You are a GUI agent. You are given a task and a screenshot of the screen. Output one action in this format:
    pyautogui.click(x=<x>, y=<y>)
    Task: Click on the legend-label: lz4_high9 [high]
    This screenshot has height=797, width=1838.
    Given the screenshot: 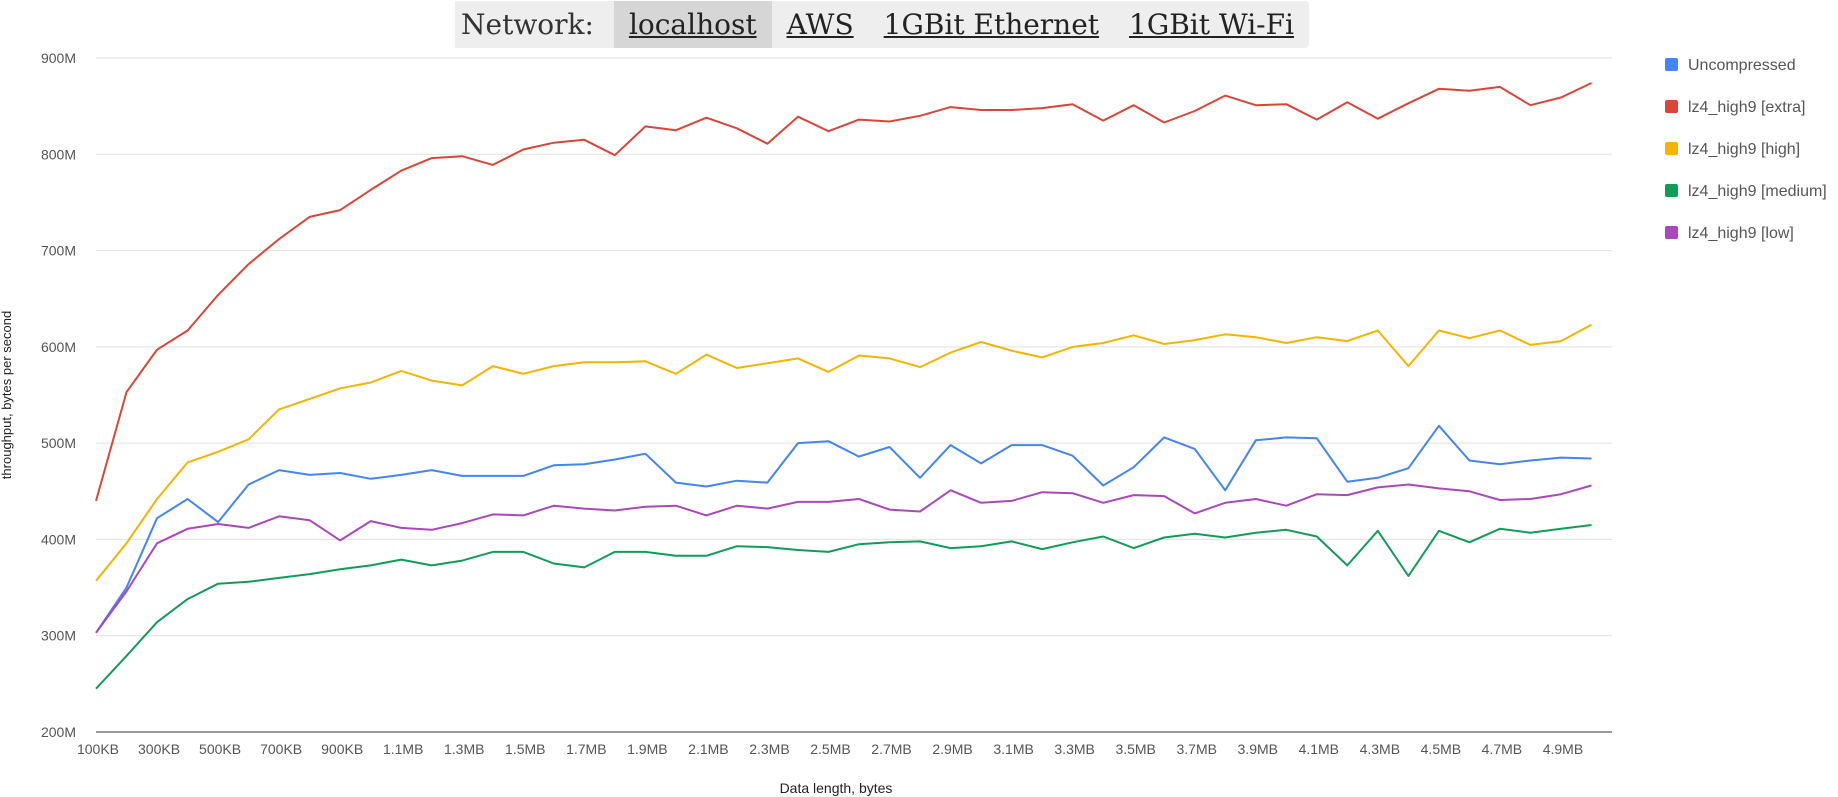 What is the action you would take?
    pyautogui.click(x=1744, y=149)
    